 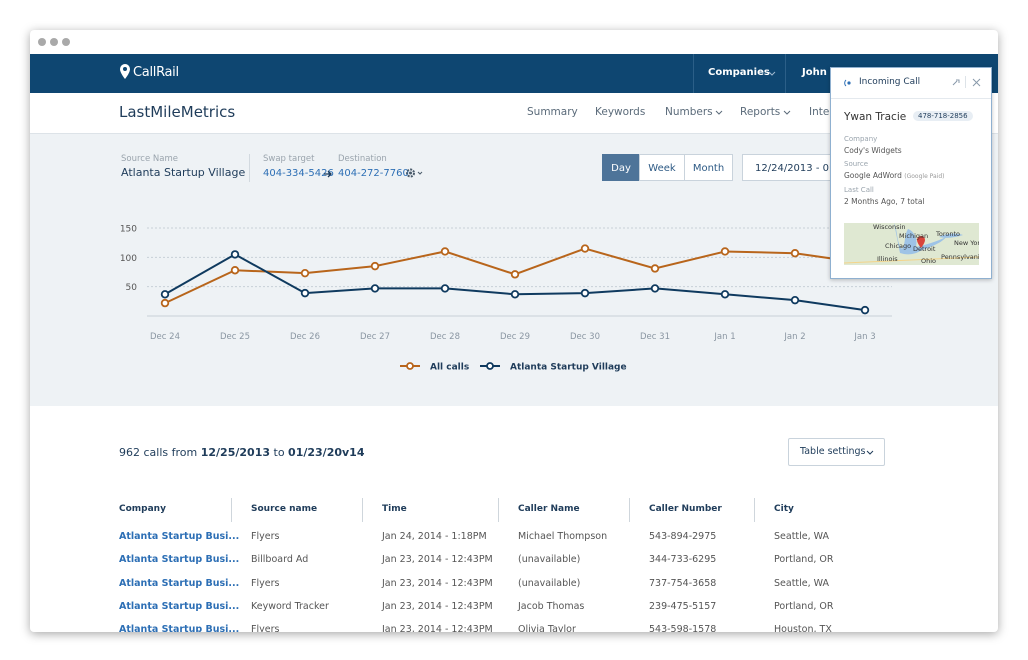 What do you see at coordinates (177, 112) in the screenshot?
I see `account-title: LastMileMetrics` at bounding box center [177, 112].